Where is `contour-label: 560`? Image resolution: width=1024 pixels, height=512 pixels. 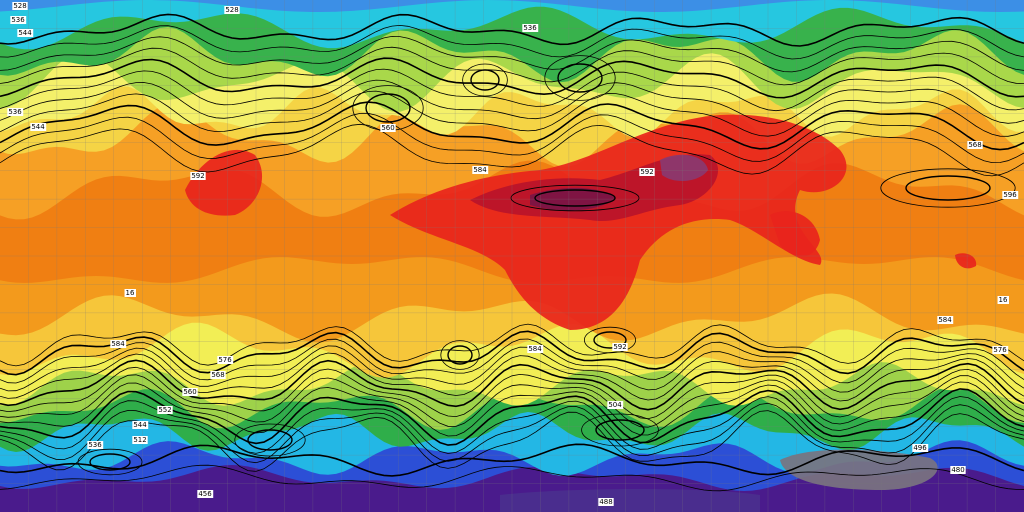 contour-label: 560 is located at coordinates (189, 392).